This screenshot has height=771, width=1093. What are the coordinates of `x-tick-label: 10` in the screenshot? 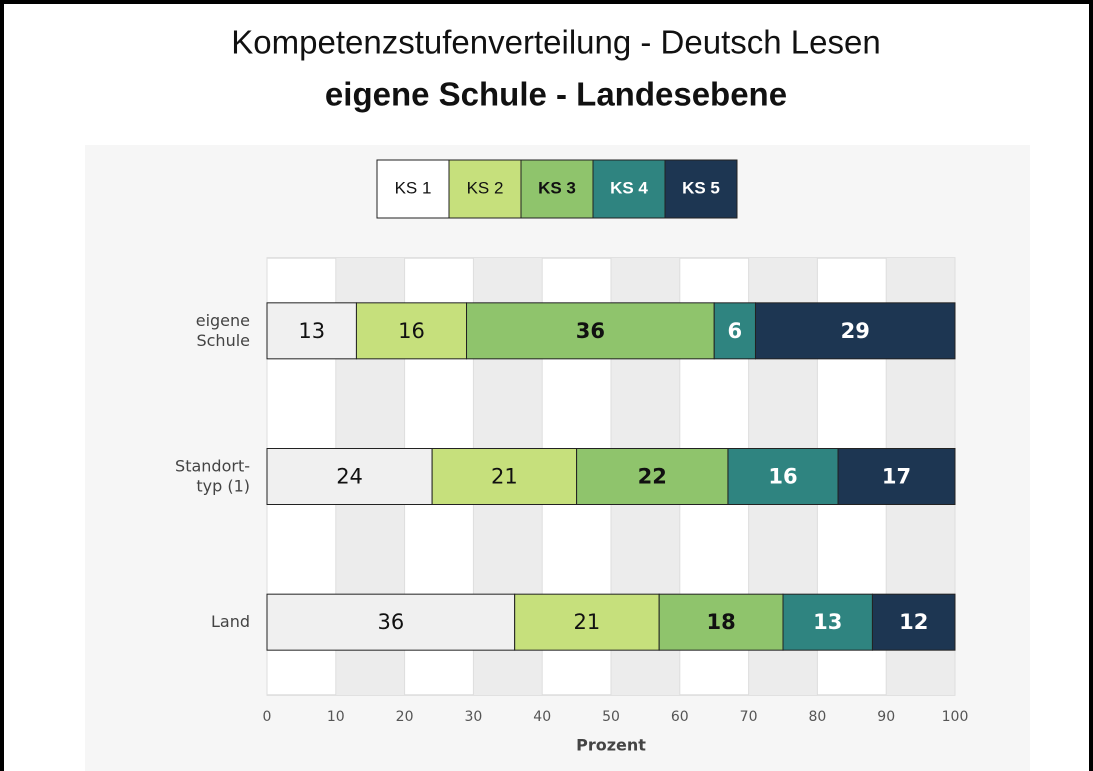 It's located at (336, 717).